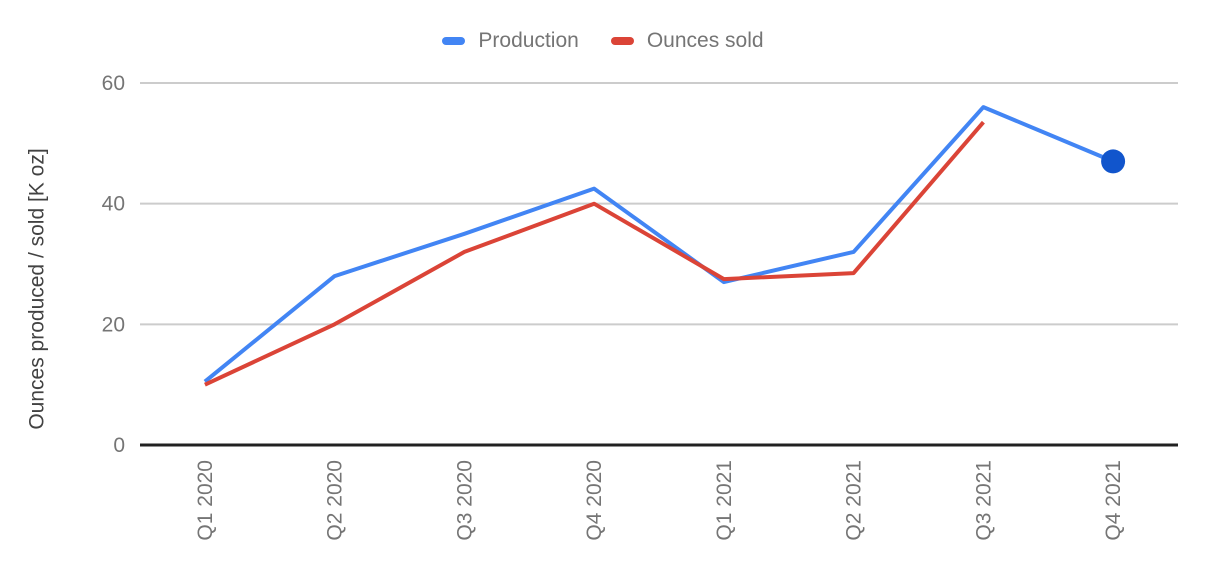 The width and height of the screenshot is (1206, 578). I want to click on x-tick-label: Q1 2021, so click(724, 500).